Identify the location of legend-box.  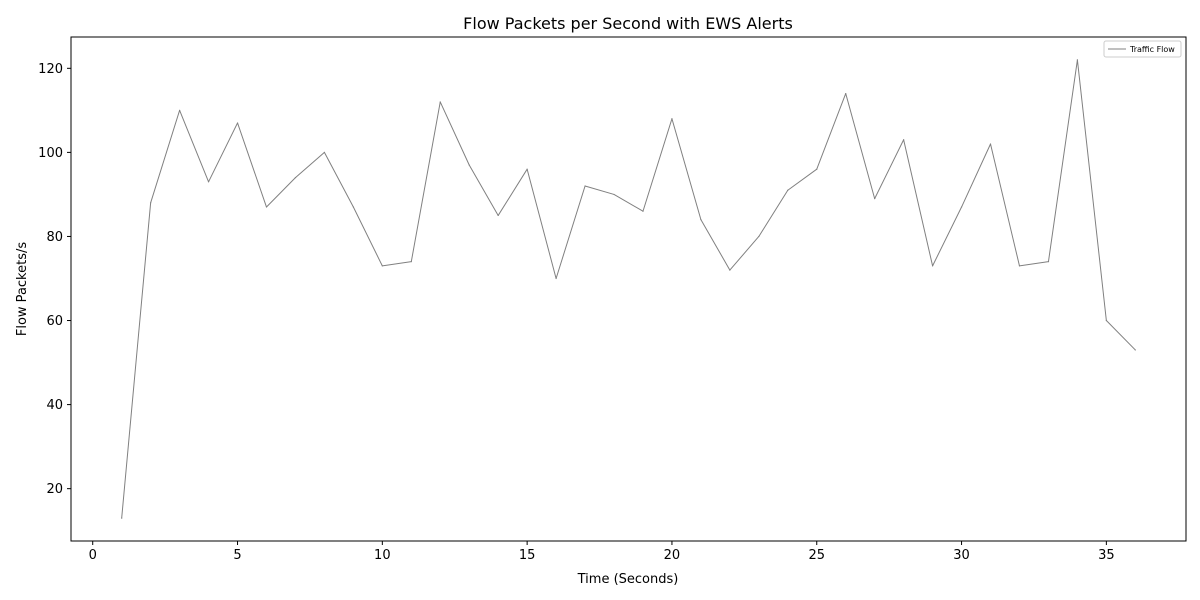
(1142, 49).